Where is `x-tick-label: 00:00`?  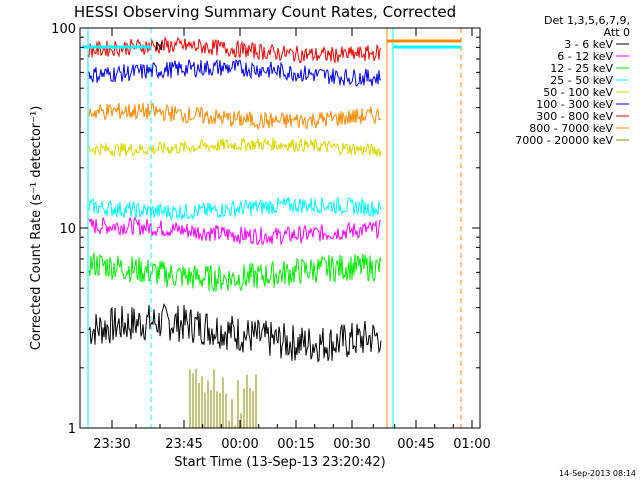
x-tick-label: 00:00 is located at coordinates (239, 444).